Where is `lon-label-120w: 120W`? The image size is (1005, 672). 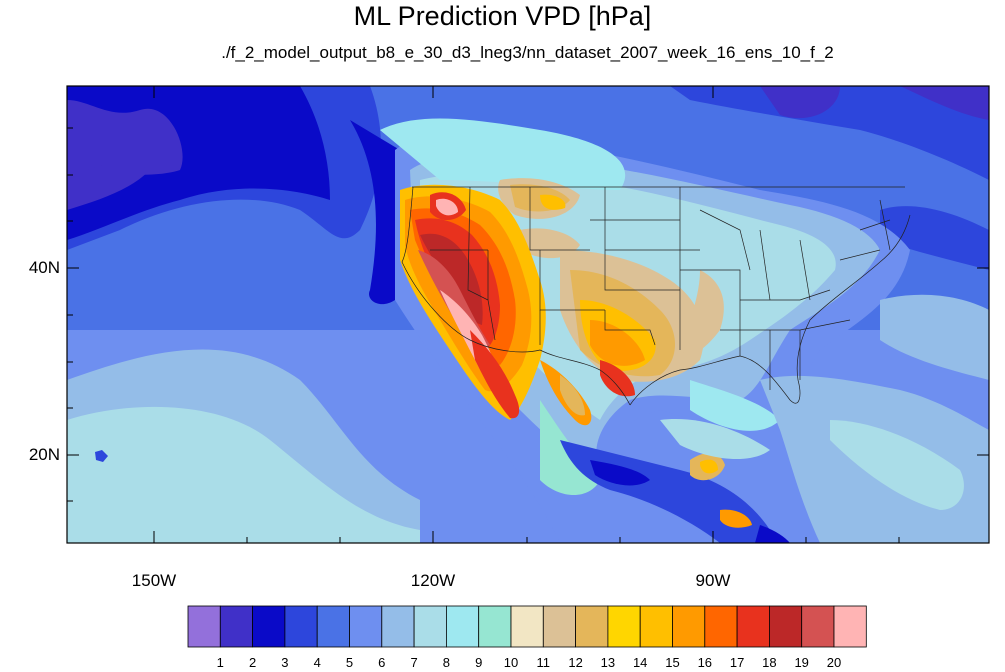
lon-label-120w: 120W is located at coordinates (433, 580).